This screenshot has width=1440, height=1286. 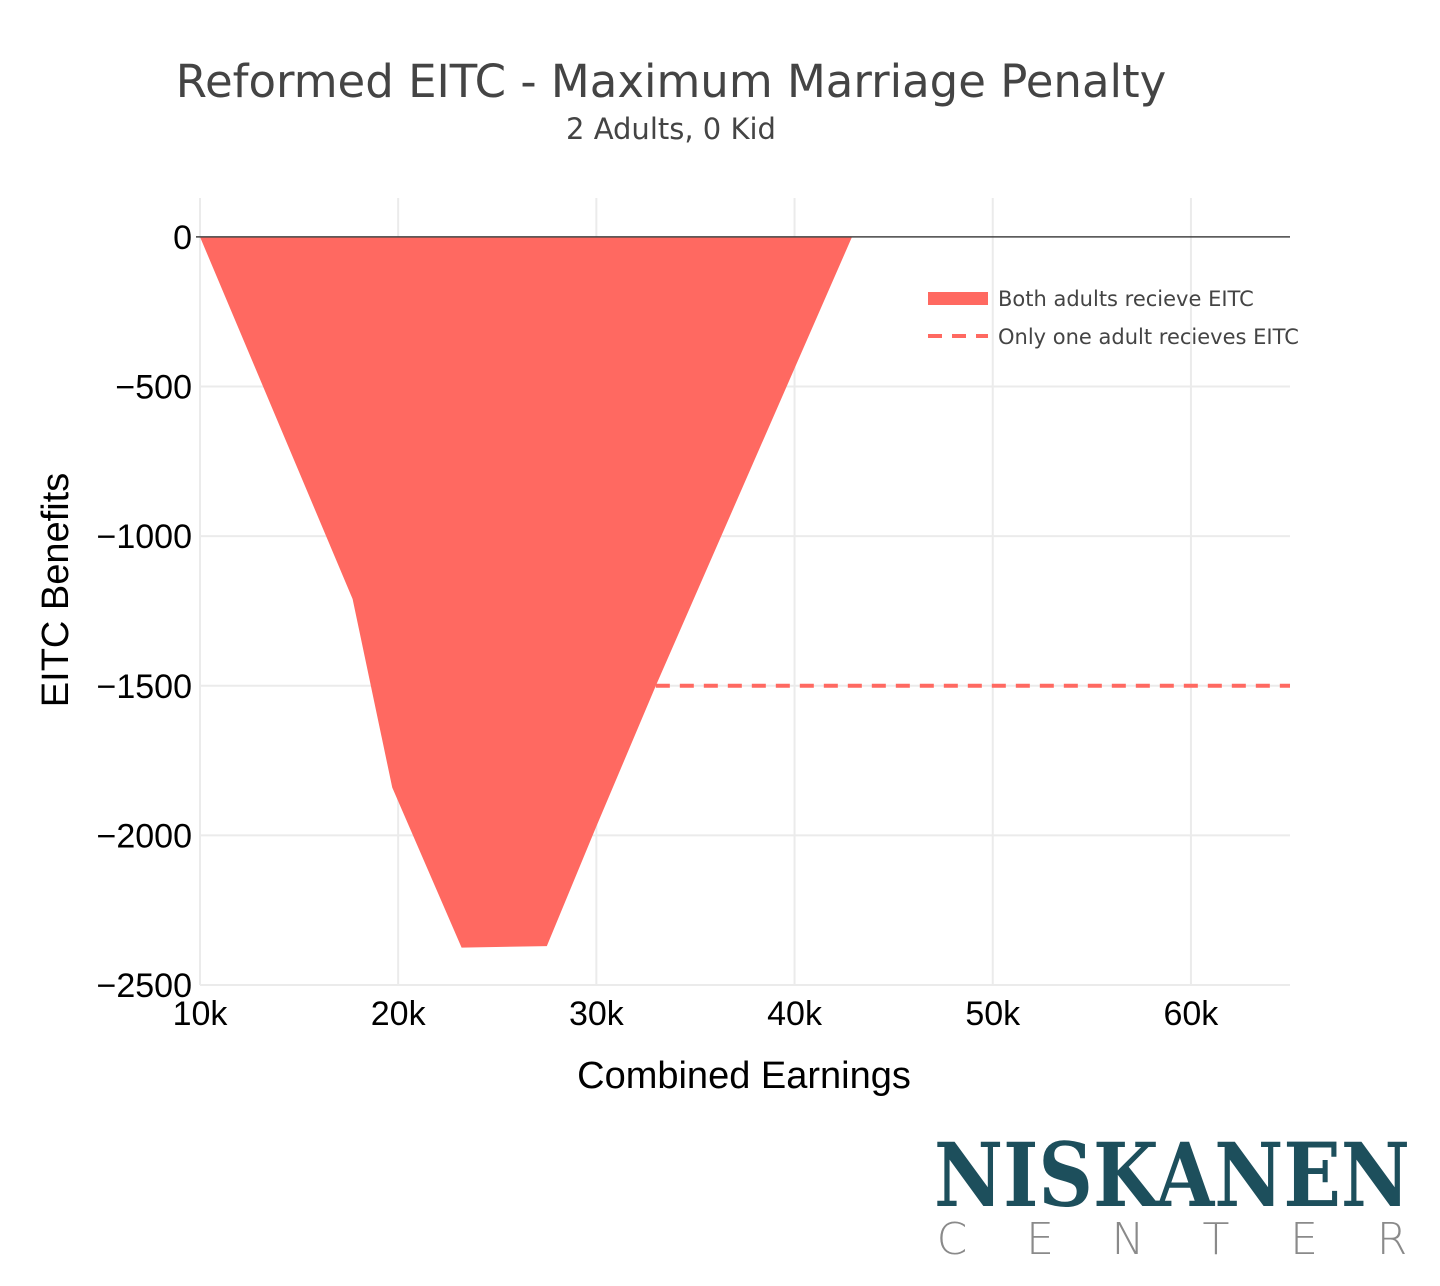 What do you see at coordinates (671, 129) in the screenshot?
I see `chart-subtitle: 2 Adults, 0 Kid` at bounding box center [671, 129].